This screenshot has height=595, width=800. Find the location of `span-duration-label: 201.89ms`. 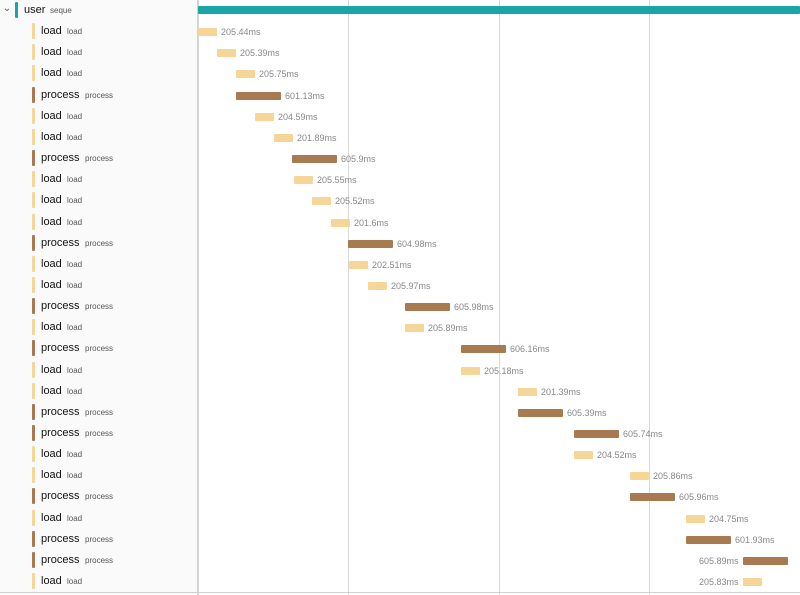

span-duration-label: 201.89ms is located at coordinates (317, 138).